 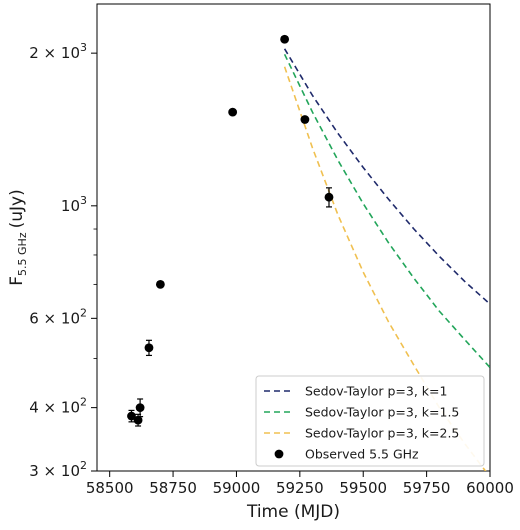 I want to click on y-tick-label: 6 × 10², so click(x=58, y=316).